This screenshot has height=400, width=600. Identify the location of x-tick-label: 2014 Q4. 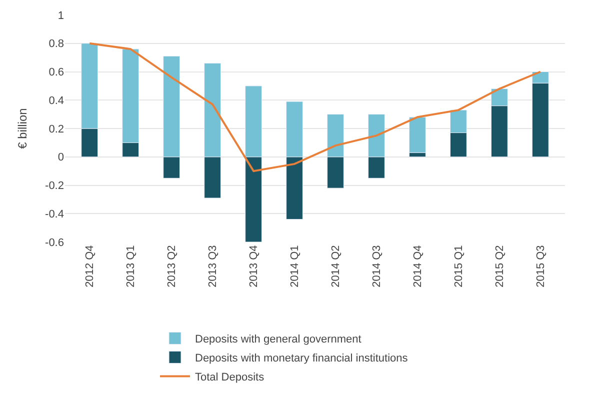
(418, 266).